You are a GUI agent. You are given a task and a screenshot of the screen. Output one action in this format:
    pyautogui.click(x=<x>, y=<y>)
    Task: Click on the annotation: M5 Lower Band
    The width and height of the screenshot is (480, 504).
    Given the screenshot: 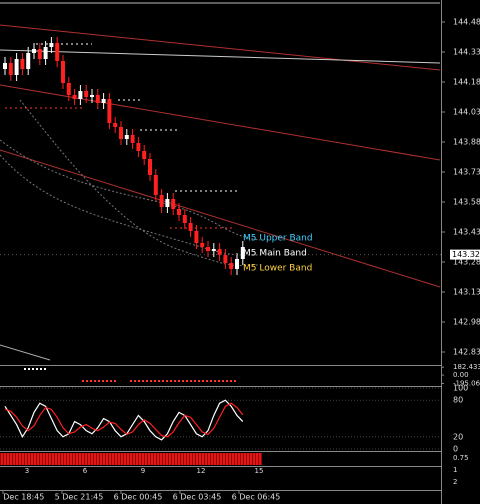 What is the action you would take?
    pyautogui.click(x=277, y=269)
    